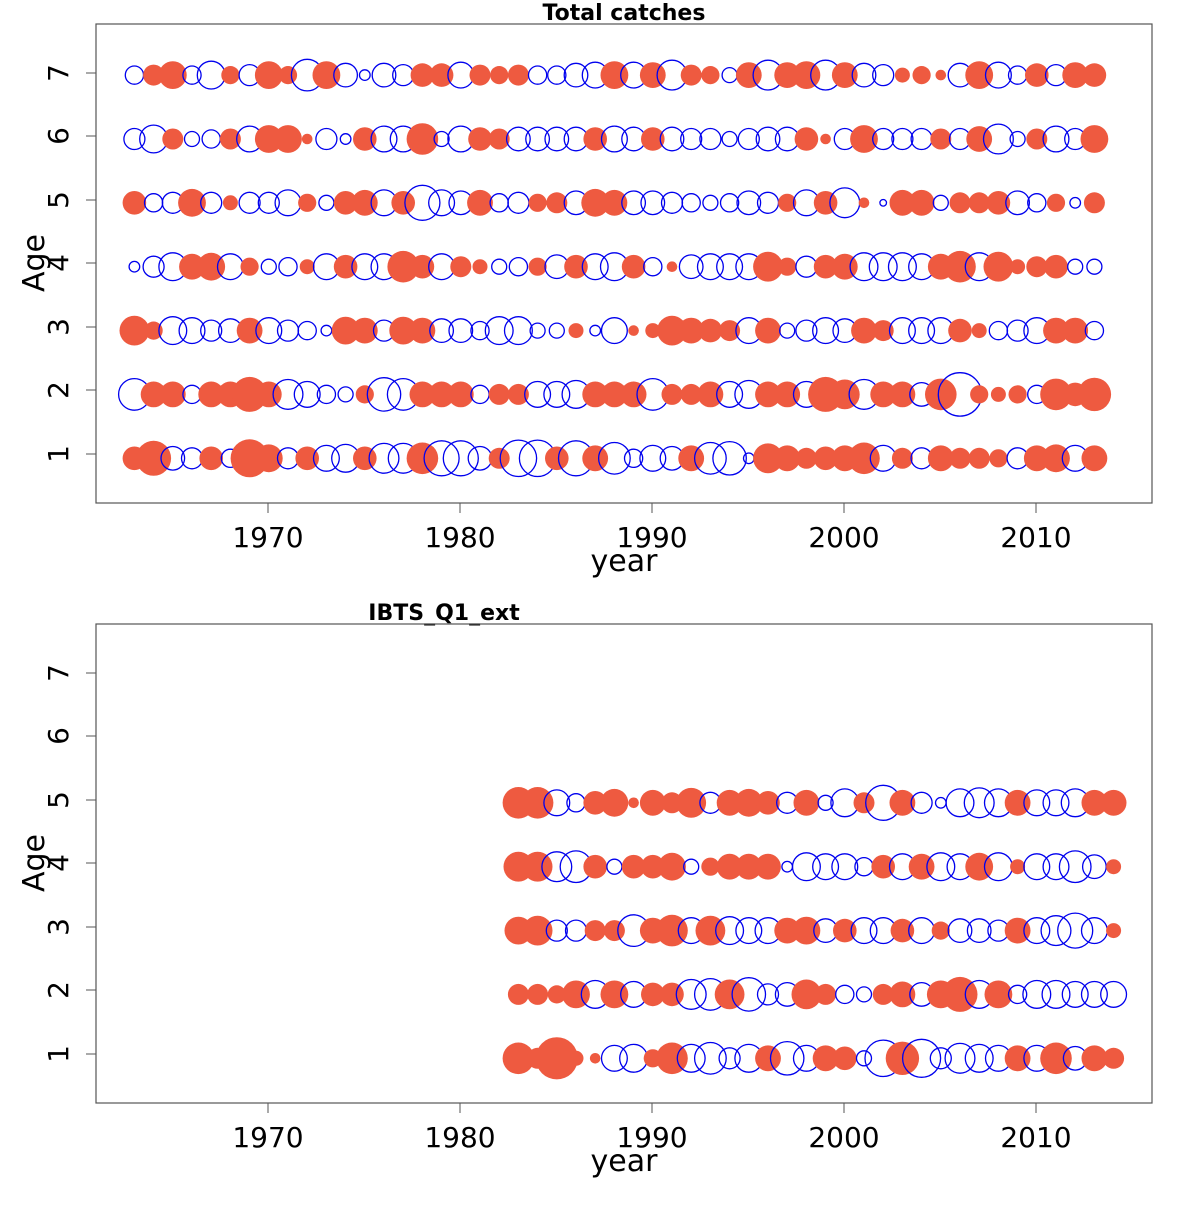 This screenshot has width=1200, height=1205. What do you see at coordinates (459, 537) in the screenshot?
I see `x-tick-label: 1980` at bounding box center [459, 537].